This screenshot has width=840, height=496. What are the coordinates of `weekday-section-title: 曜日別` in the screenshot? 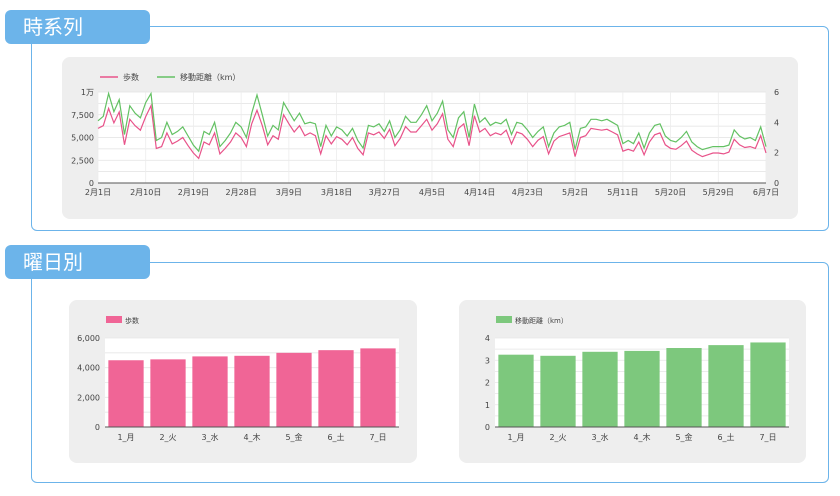 It's located at (77, 262).